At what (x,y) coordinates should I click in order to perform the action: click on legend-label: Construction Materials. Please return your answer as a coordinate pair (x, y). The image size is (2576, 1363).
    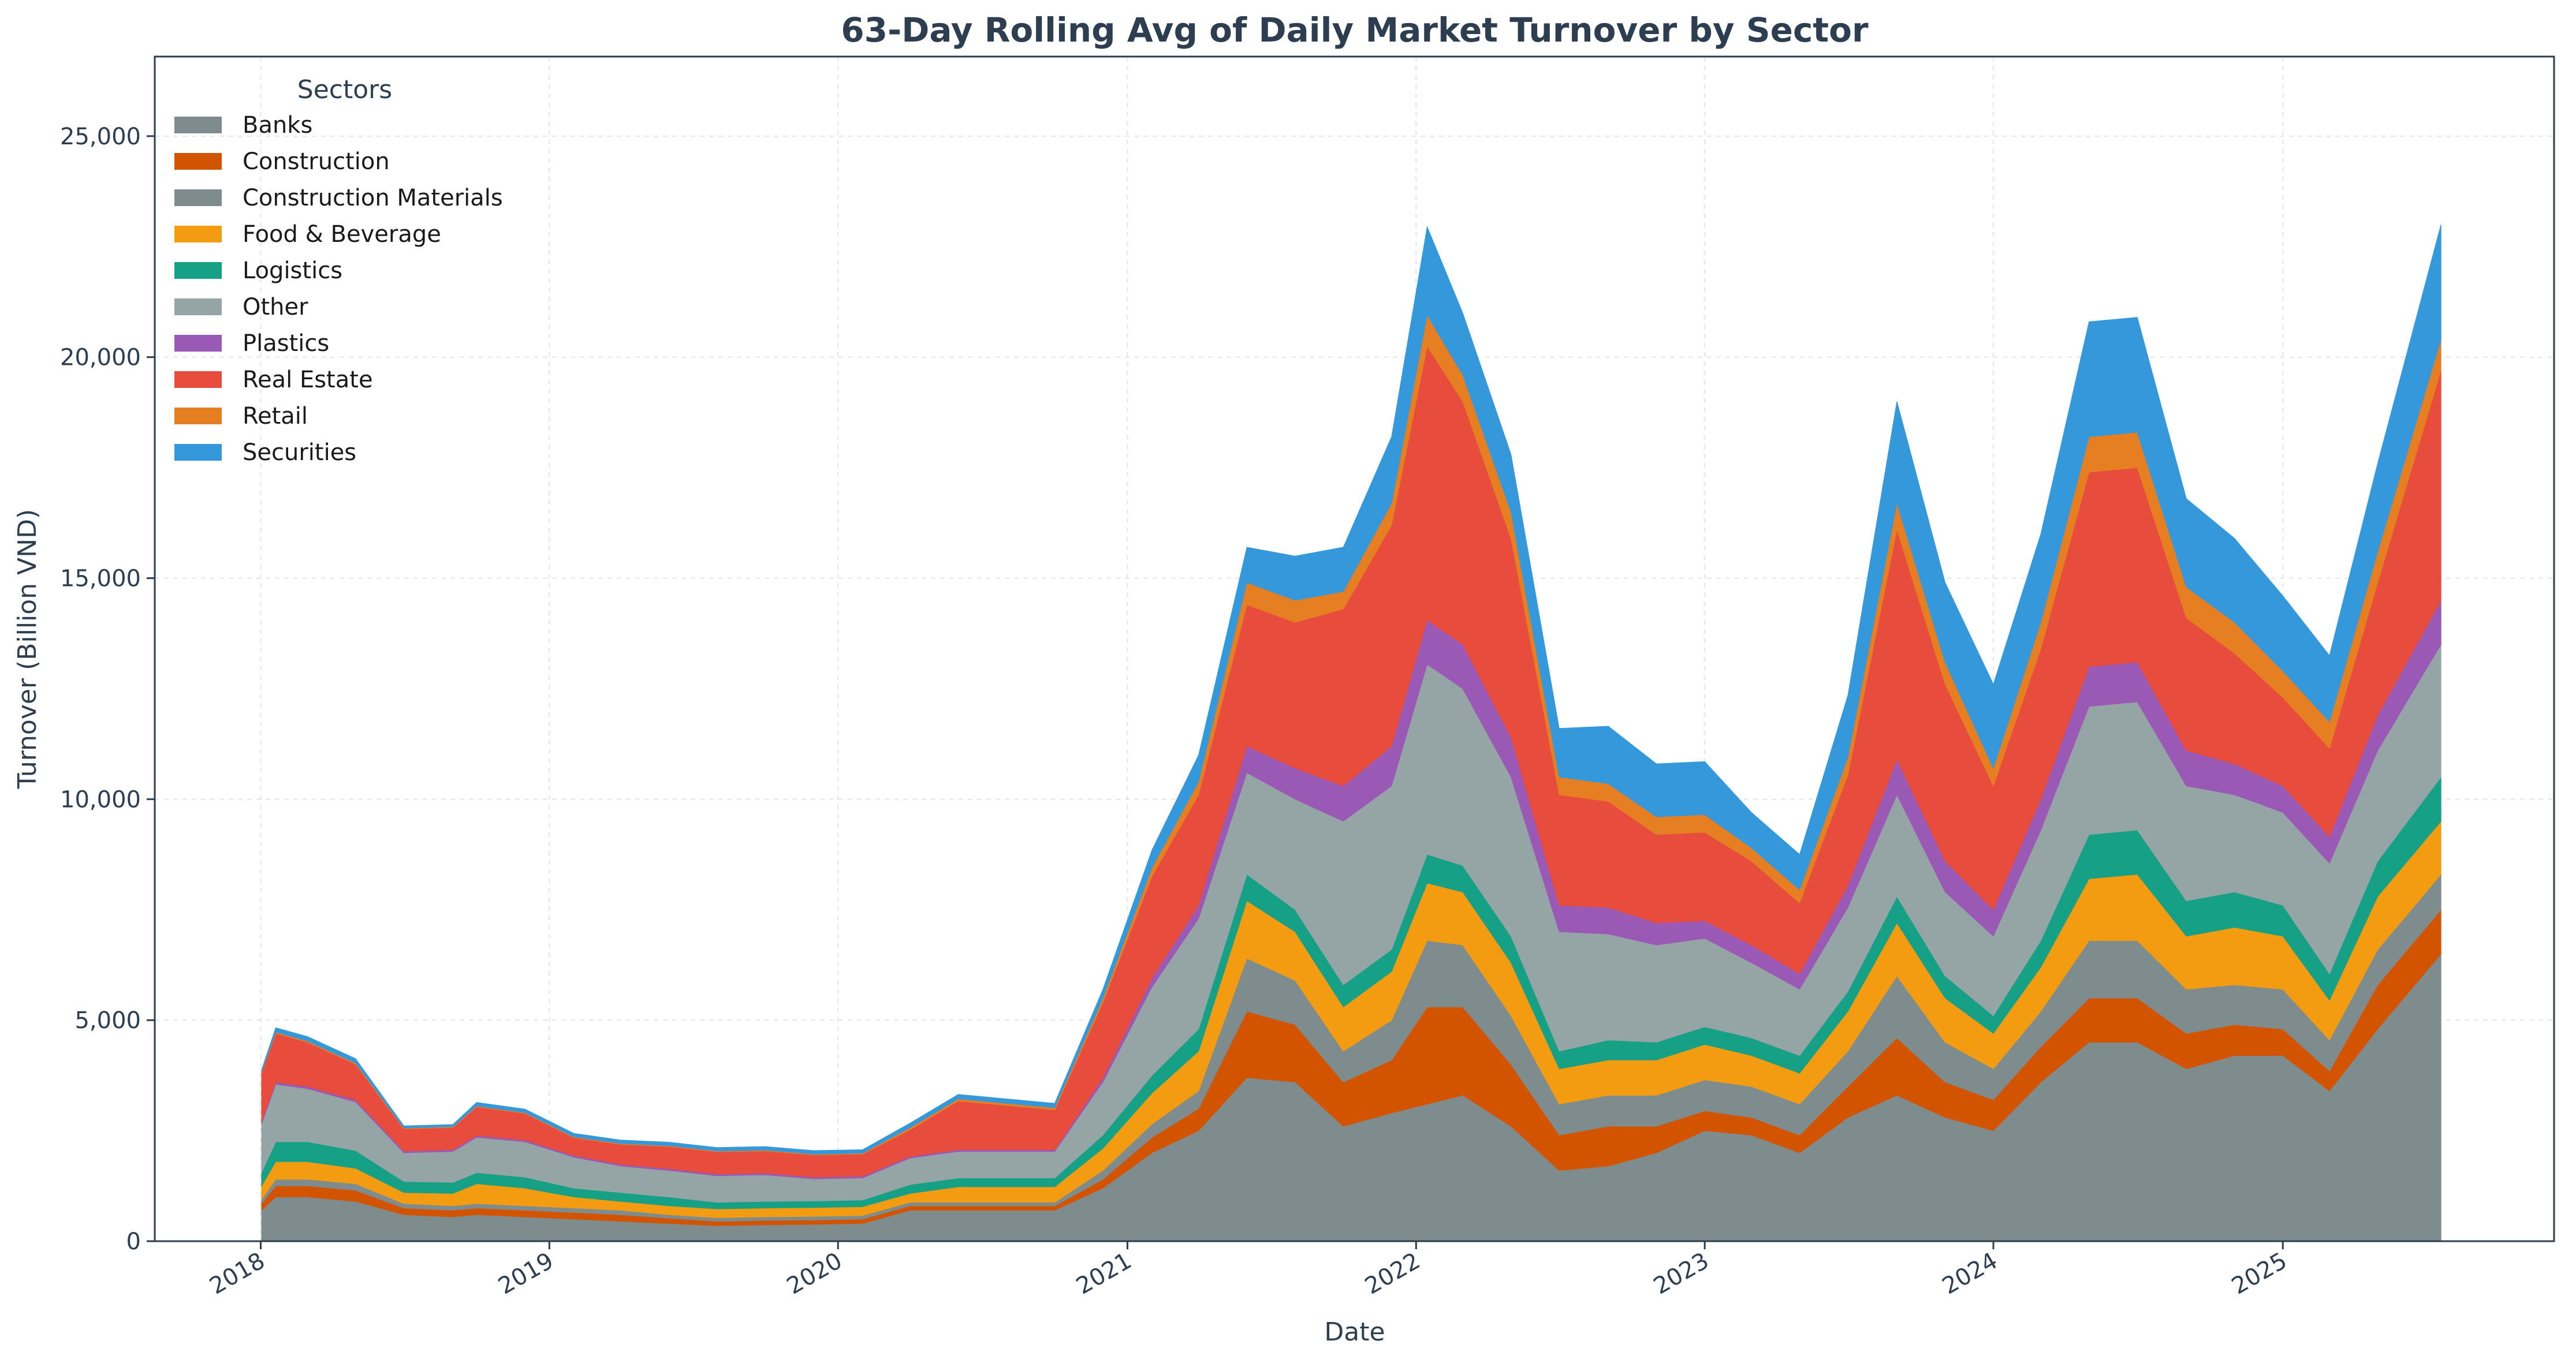
    Looking at the image, I should click on (373, 198).